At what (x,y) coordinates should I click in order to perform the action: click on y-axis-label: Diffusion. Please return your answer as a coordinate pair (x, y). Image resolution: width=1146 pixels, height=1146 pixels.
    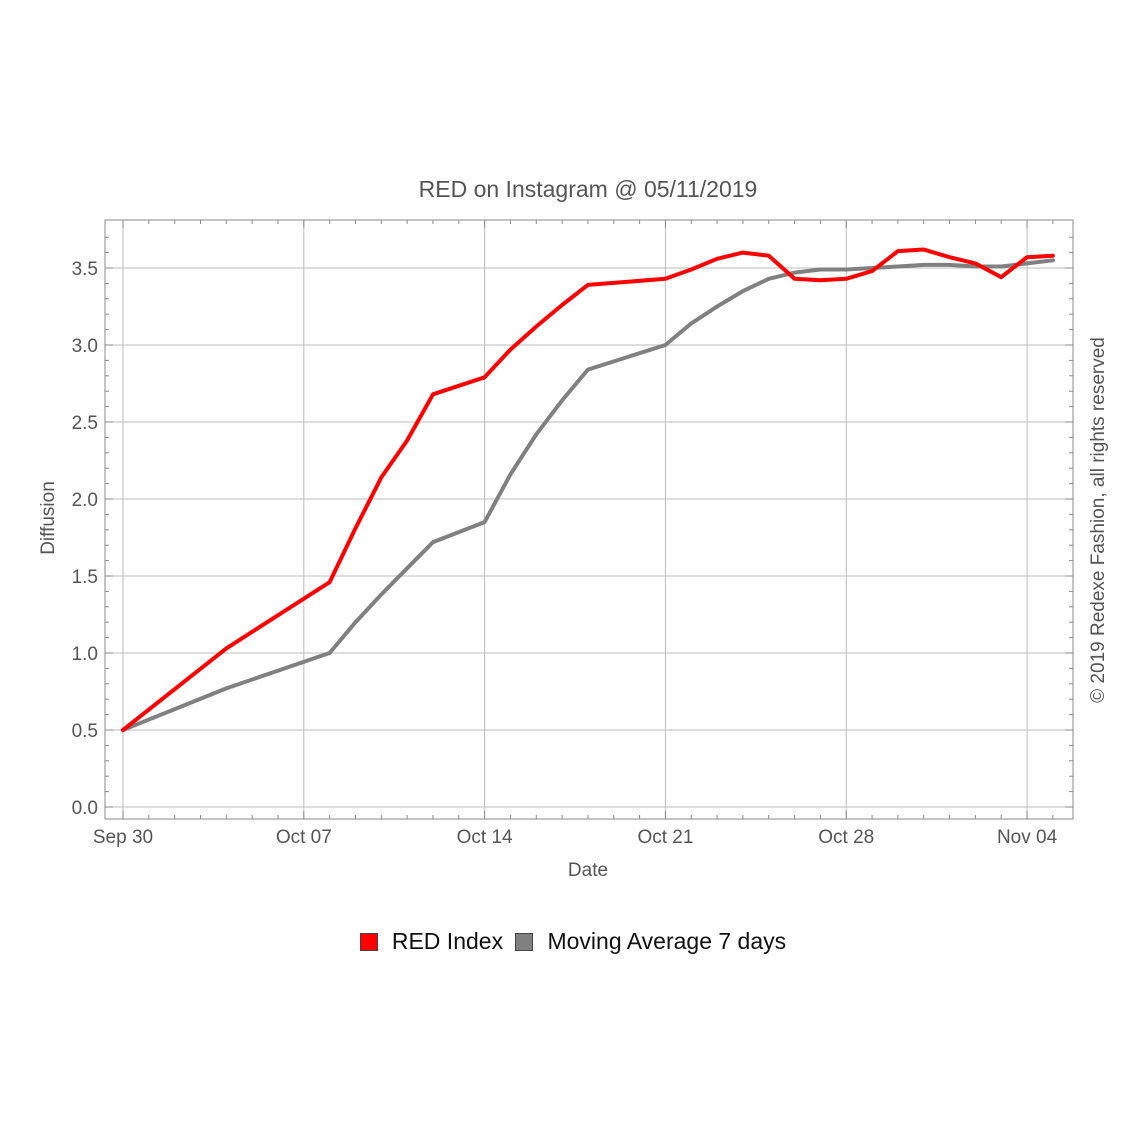
    Looking at the image, I should click on (48, 518).